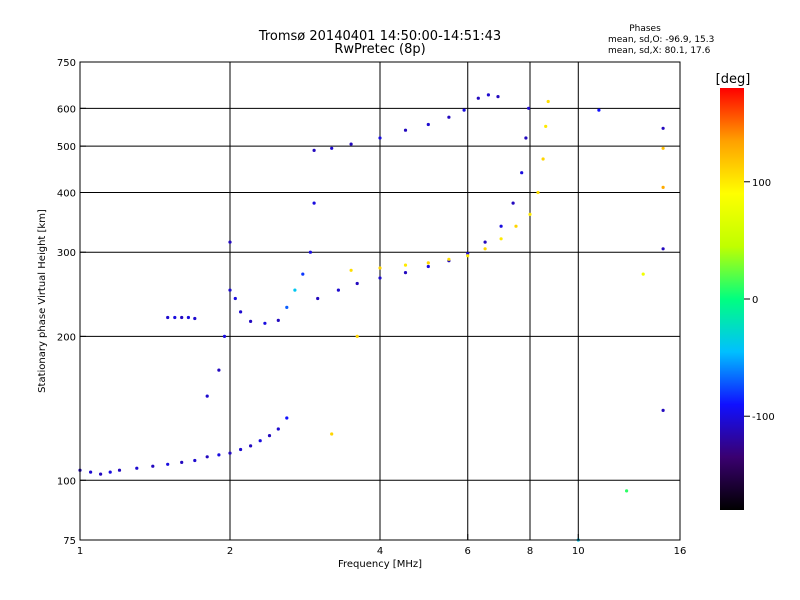 This screenshot has height=600, width=800. What do you see at coordinates (645, 29) in the screenshot?
I see `stats-heading: Phases` at bounding box center [645, 29].